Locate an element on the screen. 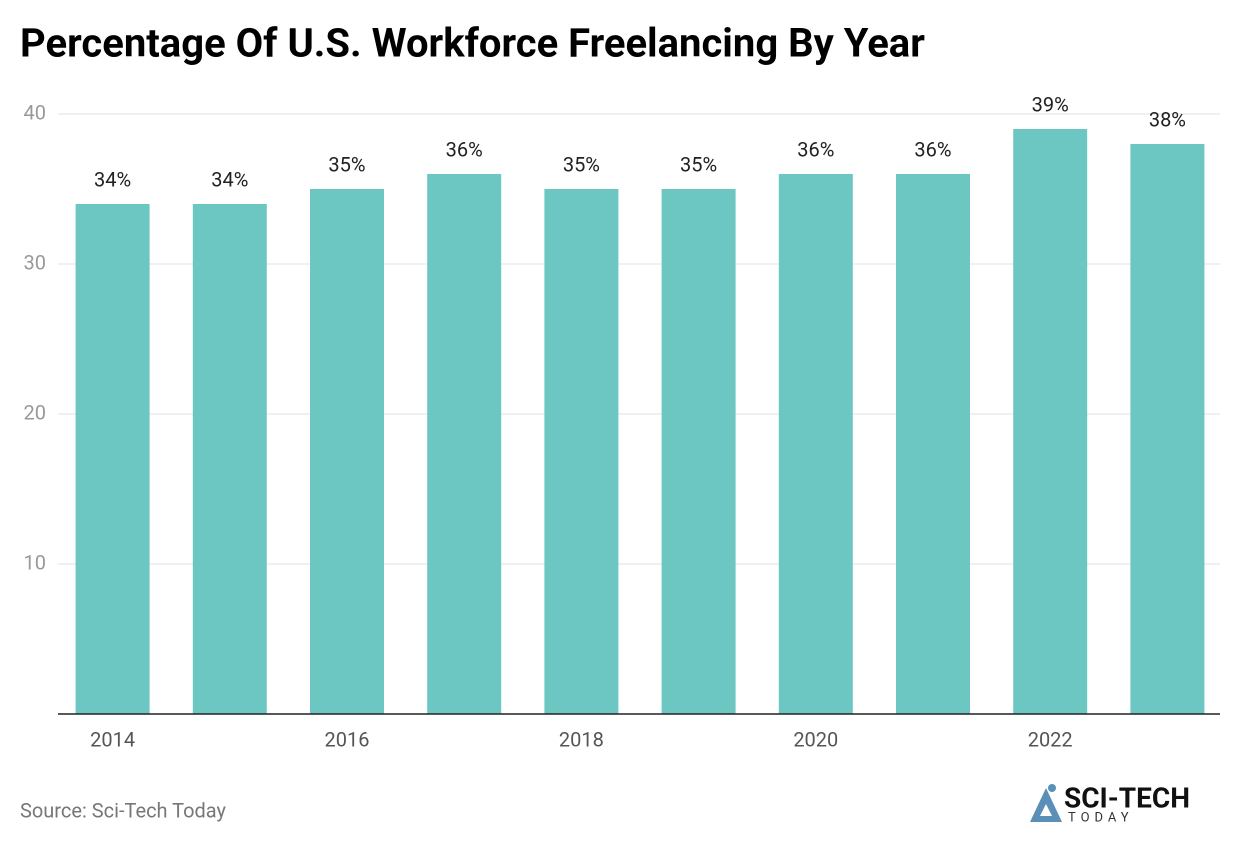  x-tick-label: 2020 is located at coordinates (815, 739).